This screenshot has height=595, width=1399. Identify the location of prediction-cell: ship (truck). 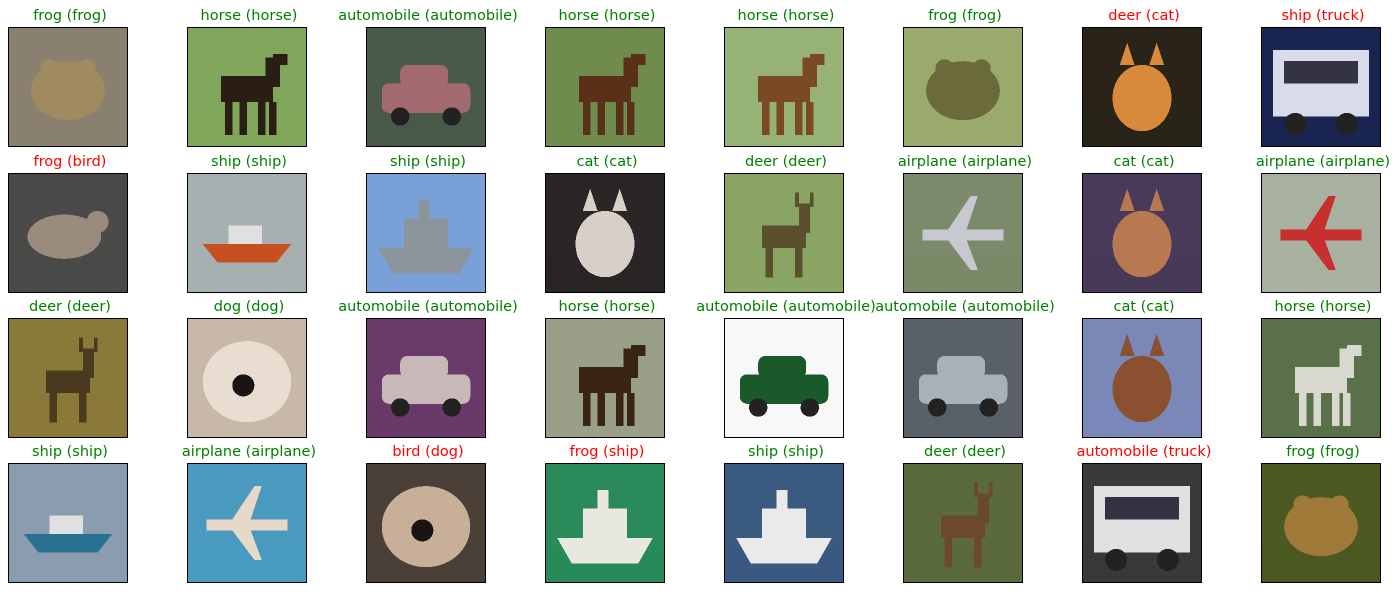
(1316, 76).